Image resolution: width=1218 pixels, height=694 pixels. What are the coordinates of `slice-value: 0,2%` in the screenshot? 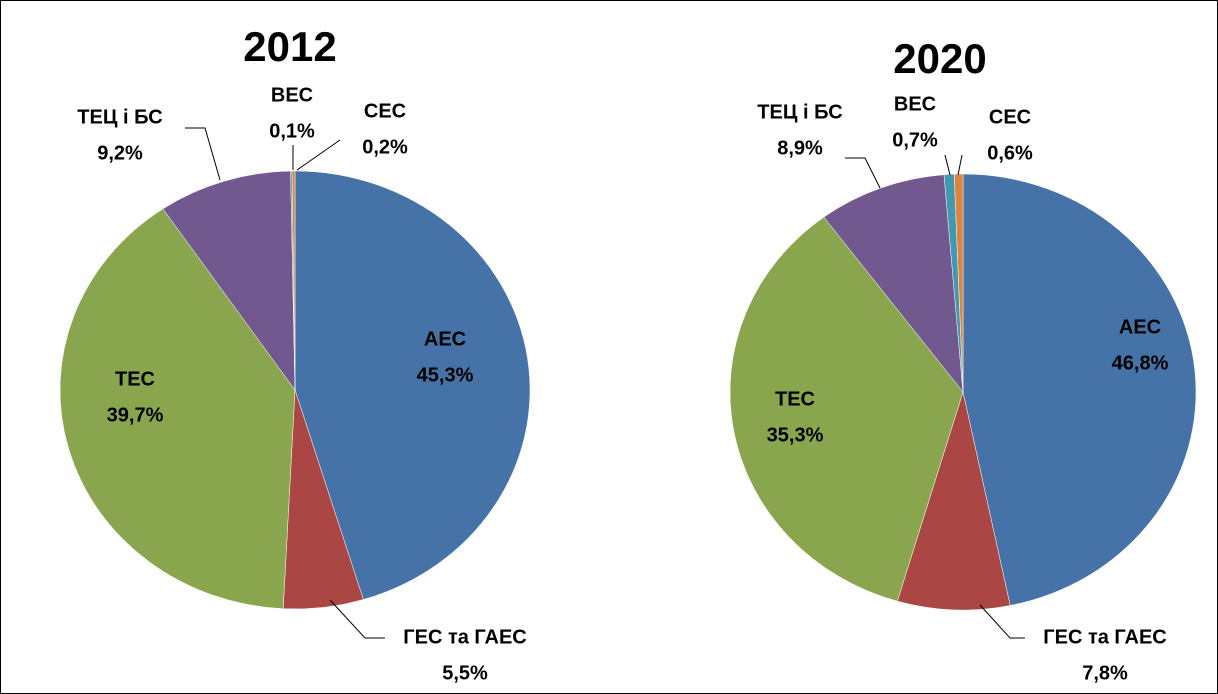 It's located at (385, 147).